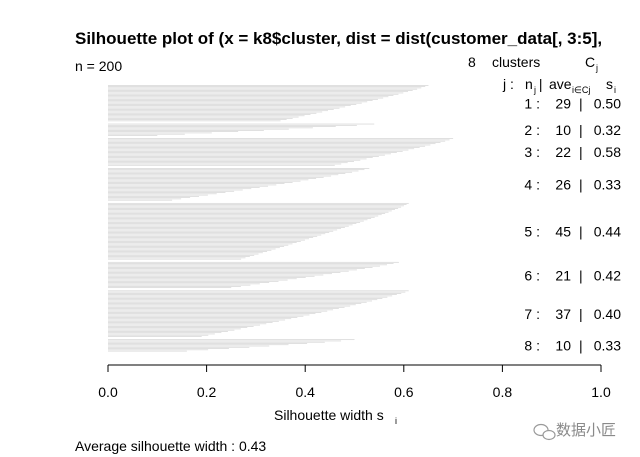 The height and width of the screenshot is (457, 640). Describe the element at coordinates (607, 232) in the screenshot. I see `cluster-average: 0.44` at that location.